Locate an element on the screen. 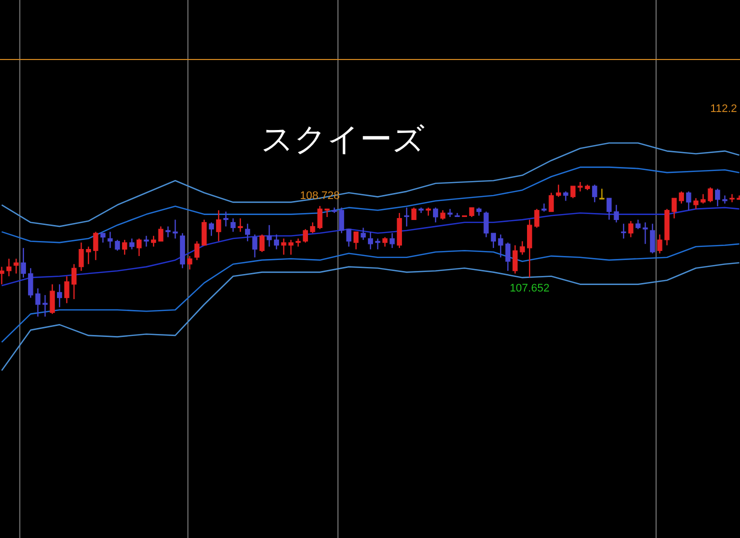  annotation: 107.652 is located at coordinates (530, 288).